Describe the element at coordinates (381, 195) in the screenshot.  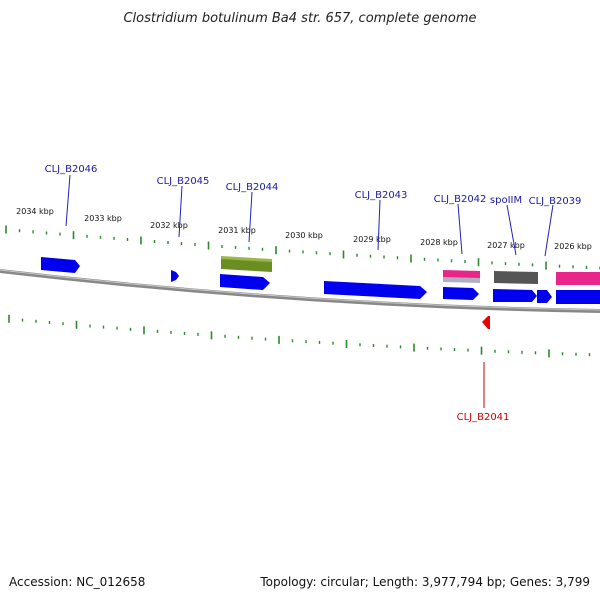
I see `gene-label: CLJ_B2043` at that location.